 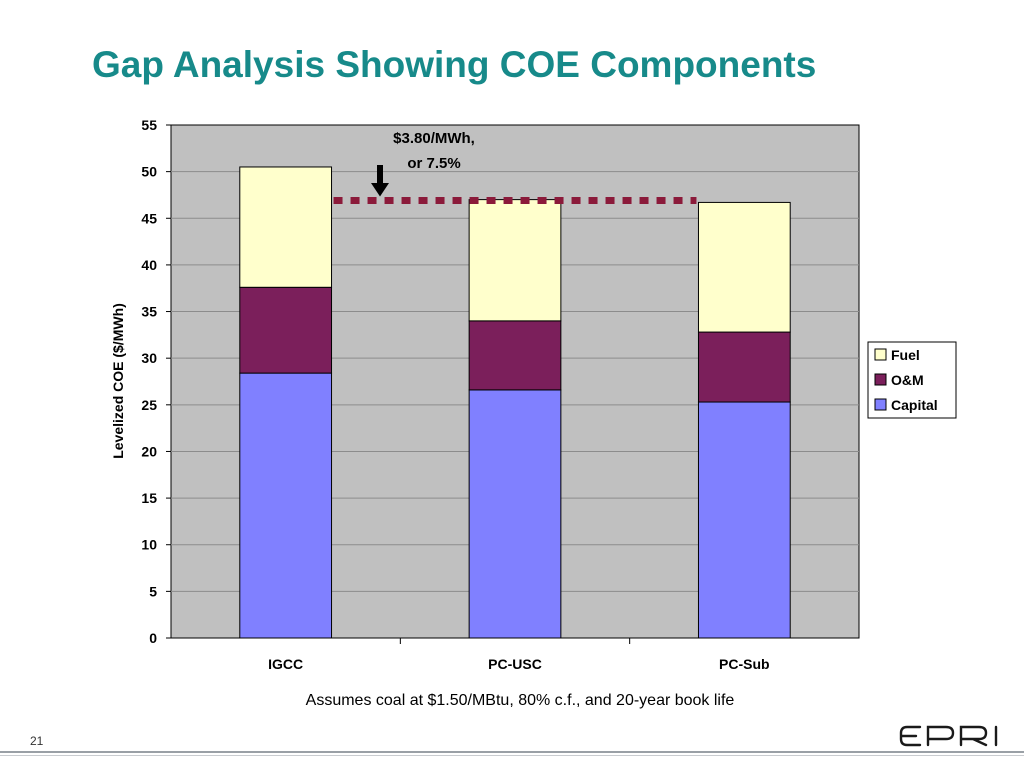 What do you see at coordinates (286, 505) in the screenshot?
I see `bar-segment-capital-igcc` at bounding box center [286, 505].